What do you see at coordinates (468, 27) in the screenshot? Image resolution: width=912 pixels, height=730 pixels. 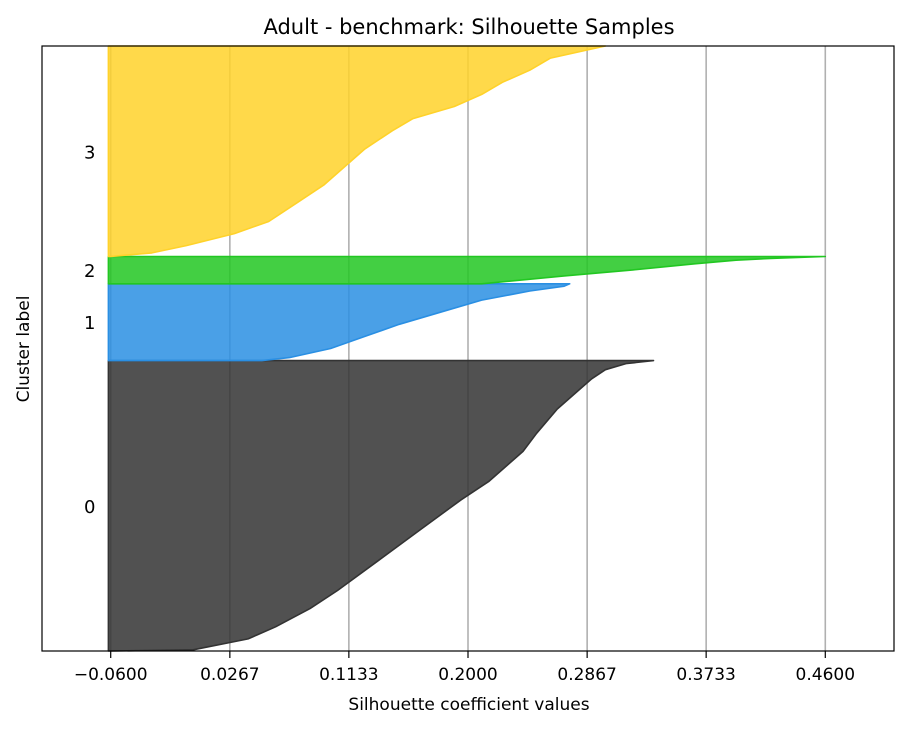 I see `chart-title: Adult - benchmark: Silhouette Samples` at bounding box center [468, 27].